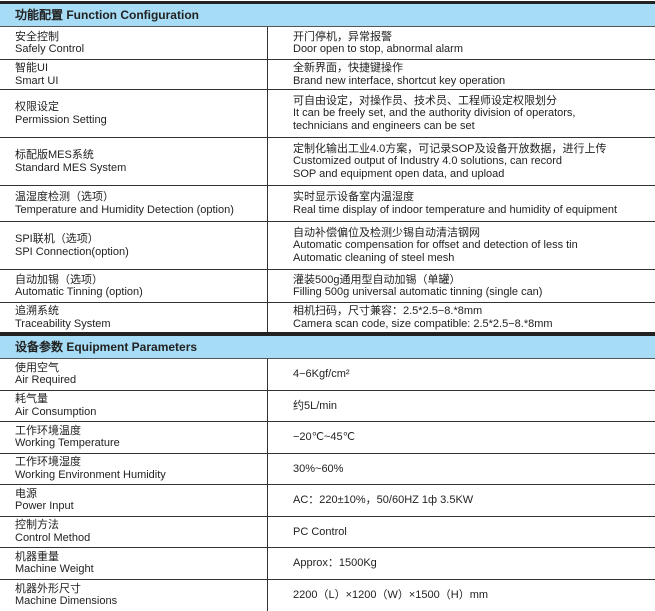 The height and width of the screenshot is (611, 655). I want to click on feature-description-line: 开门停机，异常报警, so click(342, 36).